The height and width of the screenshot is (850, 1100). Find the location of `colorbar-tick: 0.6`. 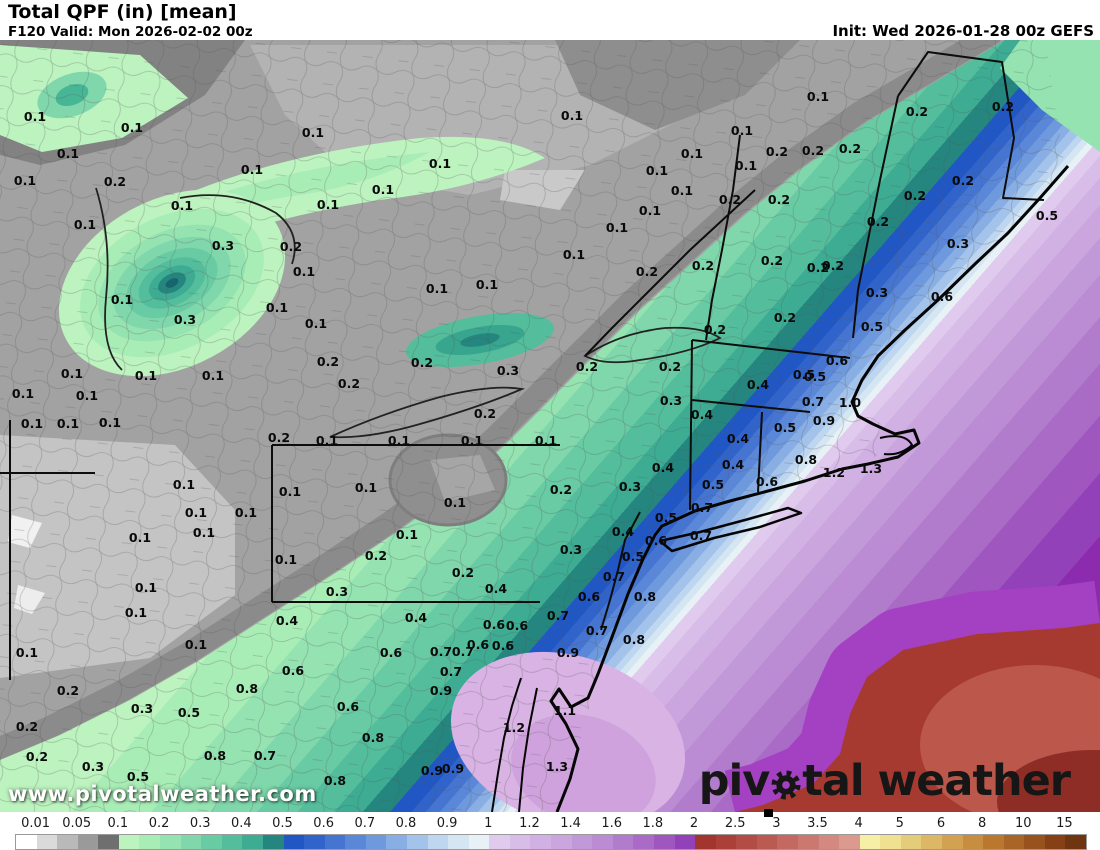

colorbar-tick: 0.6 is located at coordinates (323, 823).